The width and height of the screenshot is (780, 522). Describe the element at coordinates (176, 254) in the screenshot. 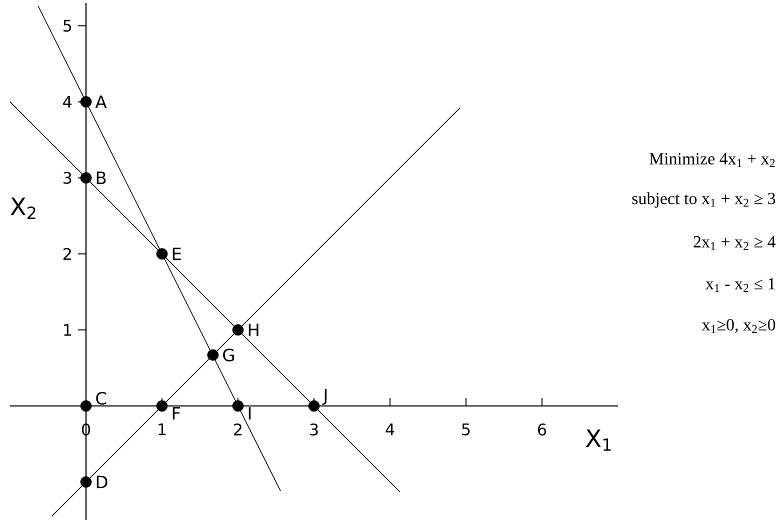

I see `annotation: E` at that location.